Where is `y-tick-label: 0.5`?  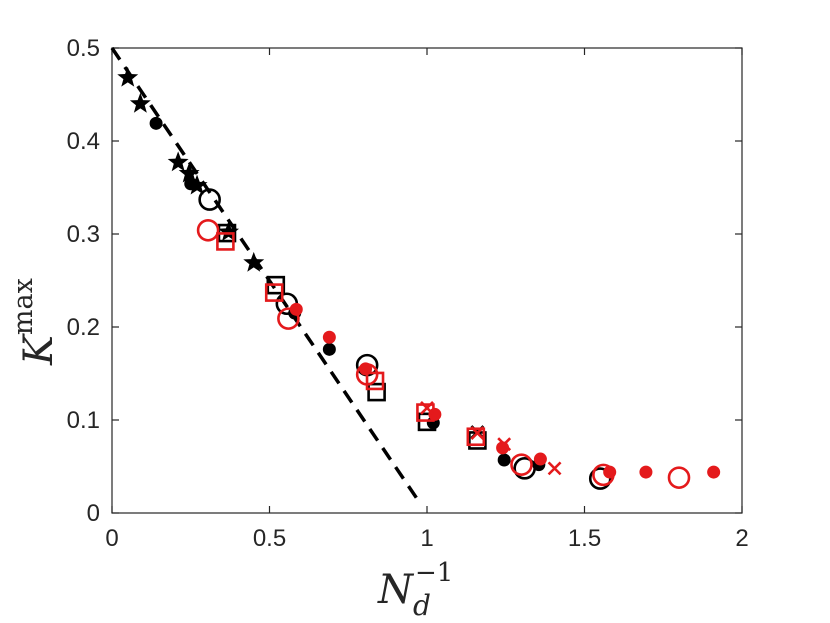 y-tick-label: 0.5 is located at coordinates (83, 48).